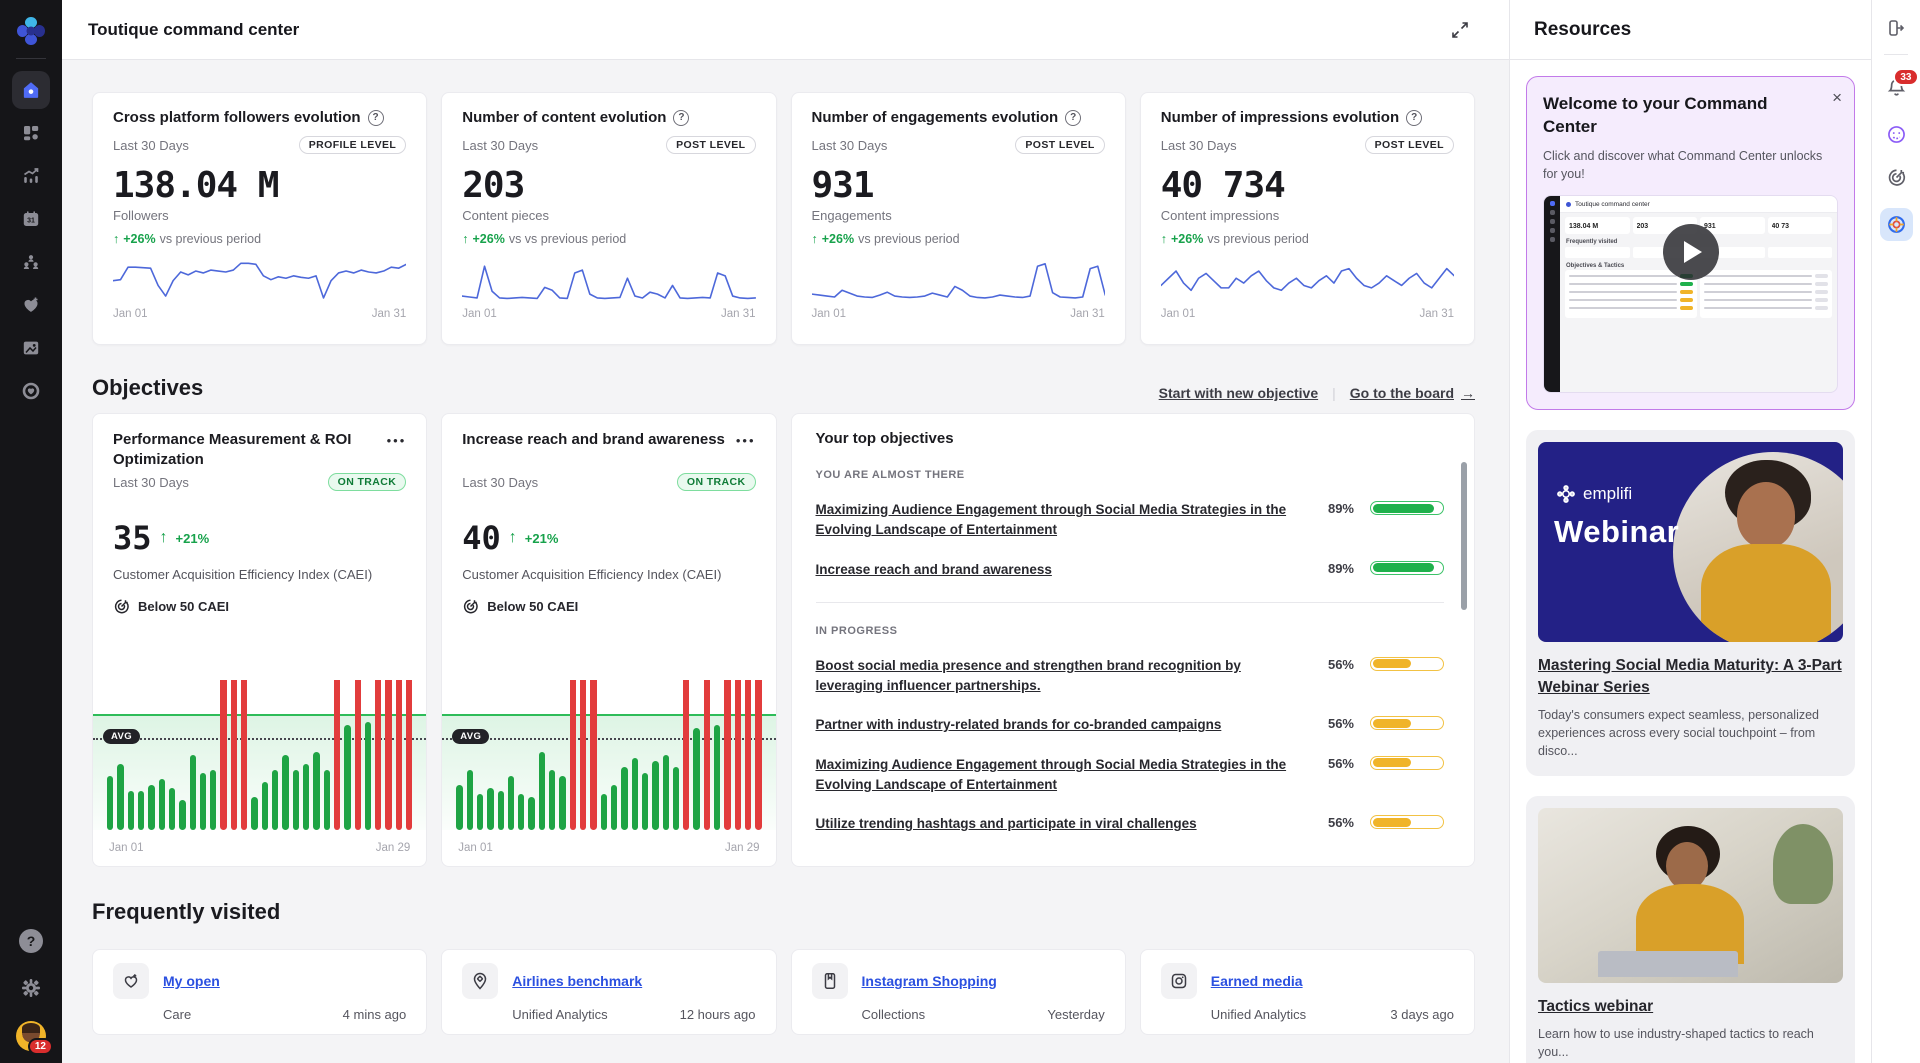  What do you see at coordinates (1238, 393) in the screenshot?
I see `start-new-objective-link: Start with new objective` at bounding box center [1238, 393].